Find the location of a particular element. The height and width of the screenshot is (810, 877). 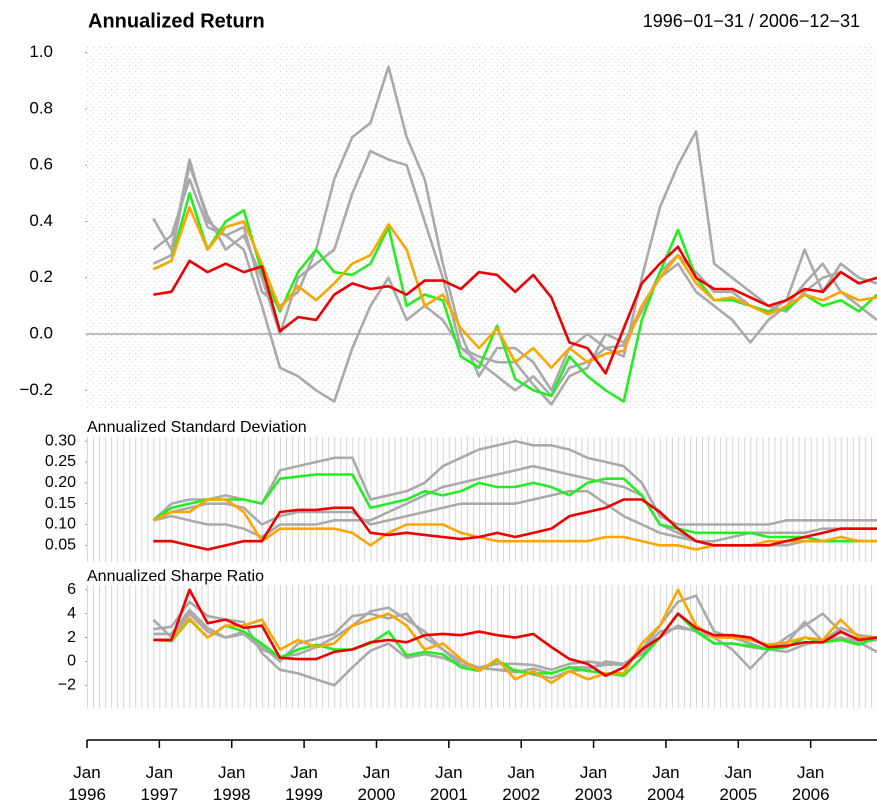

y-tick-label: 0.30 is located at coordinates (60, 440).